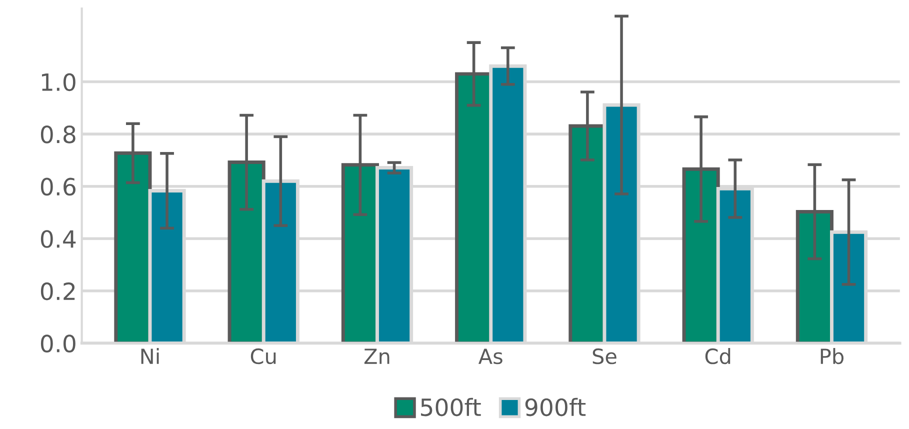 This screenshot has width=909, height=429. Describe the element at coordinates (58, 187) in the screenshot. I see `y-tick-label: 0.6` at that location.